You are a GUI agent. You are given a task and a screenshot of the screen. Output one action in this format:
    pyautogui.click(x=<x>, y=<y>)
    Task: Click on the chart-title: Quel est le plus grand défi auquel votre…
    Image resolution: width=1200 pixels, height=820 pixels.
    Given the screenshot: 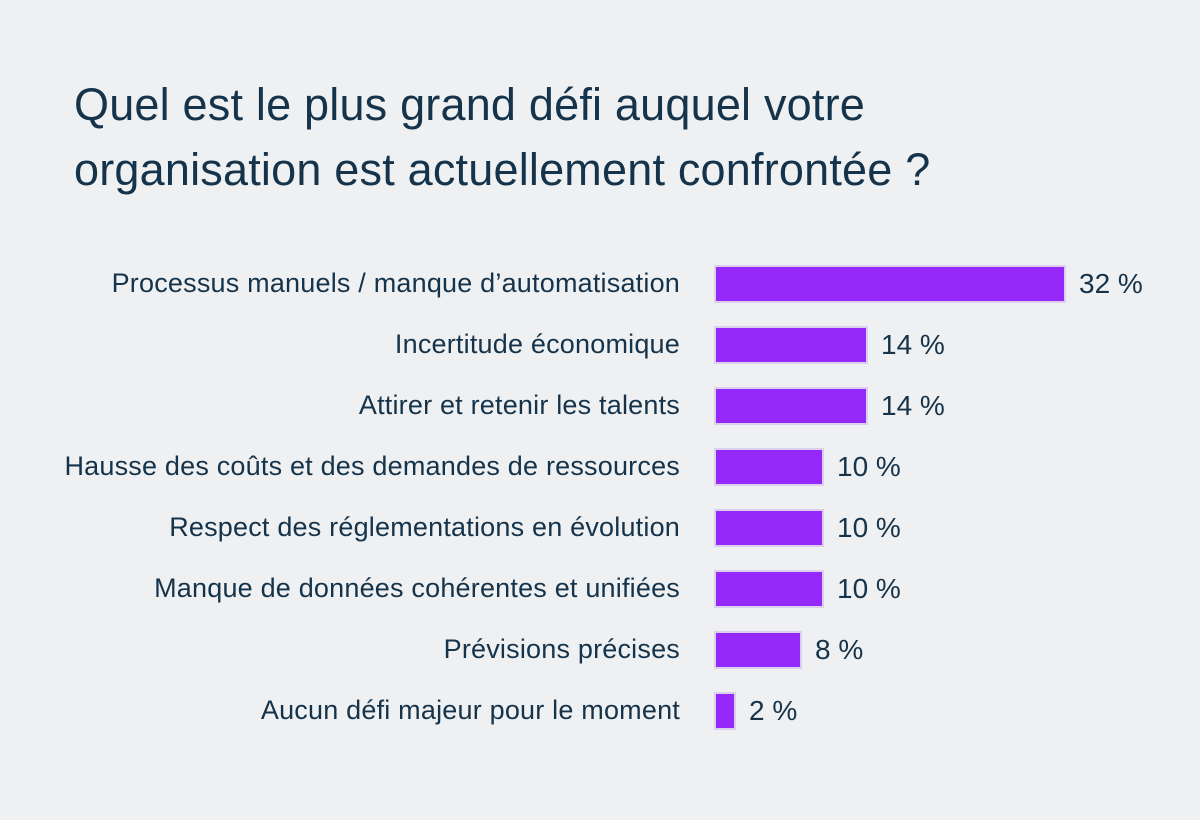 What is the action you would take?
    pyautogui.click(x=502, y=137)
    